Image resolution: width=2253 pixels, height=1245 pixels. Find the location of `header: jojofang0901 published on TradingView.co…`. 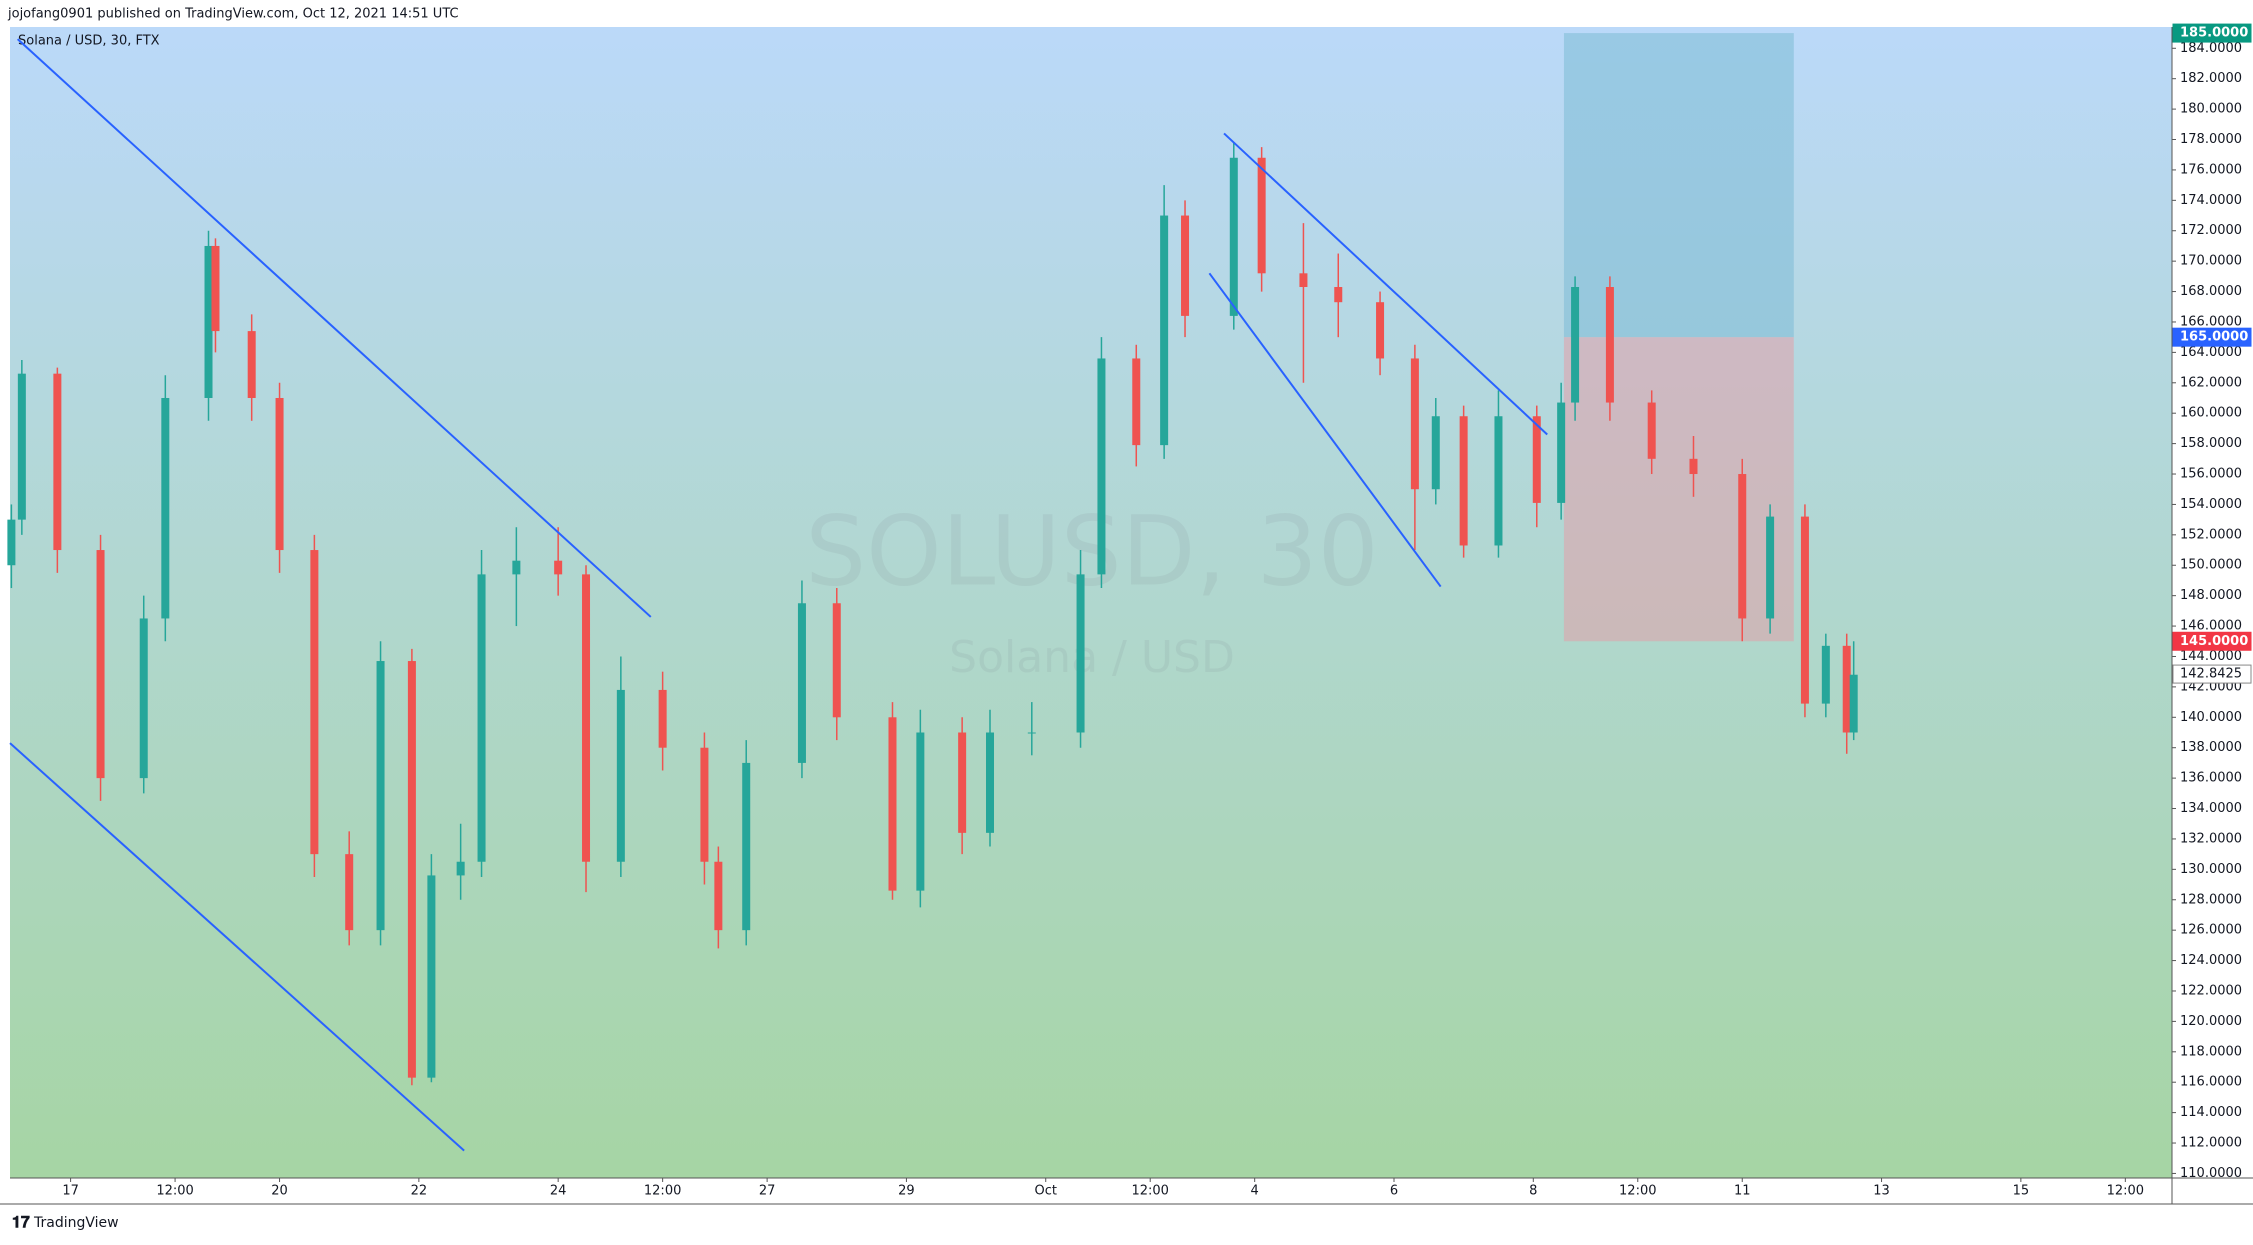

header: jojofang0901 published on TradingView.co… is located at coordinates (233, 14).